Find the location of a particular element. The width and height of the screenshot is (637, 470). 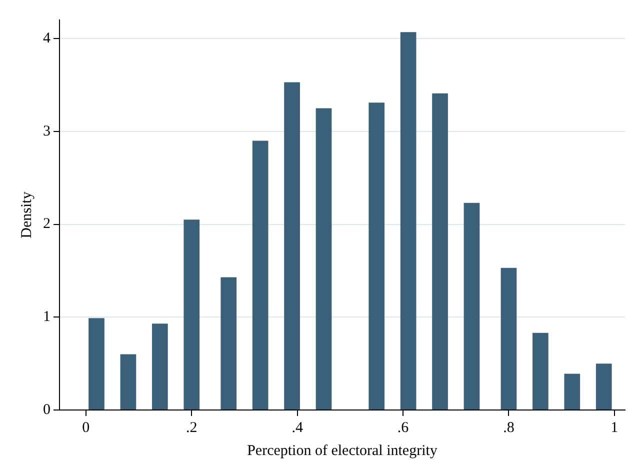

y-axis-title: Density is located at coordinates (26, 214).